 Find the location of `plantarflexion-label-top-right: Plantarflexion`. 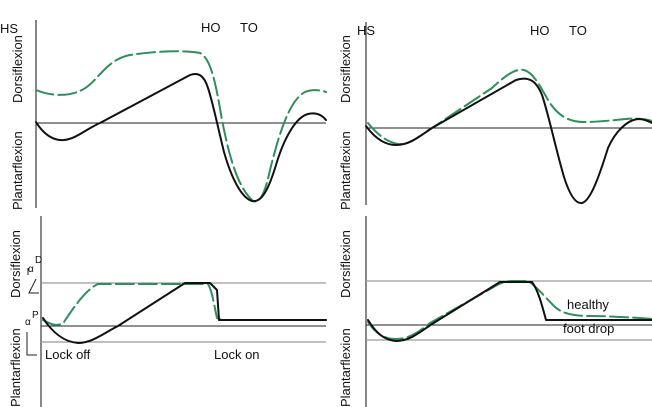

plantarflexion-label-top-right: Plantarflexion is located at coordinates (345, 170).